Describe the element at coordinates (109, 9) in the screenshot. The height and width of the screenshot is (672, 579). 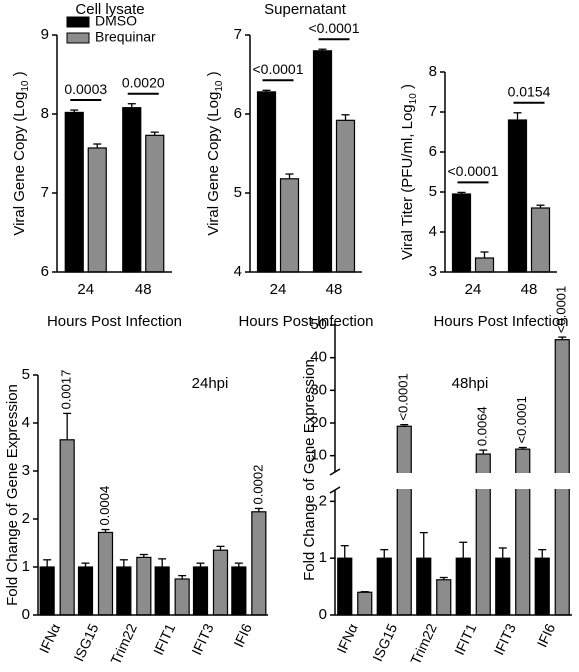
I see `chart-title: Cell lysate` at that location.